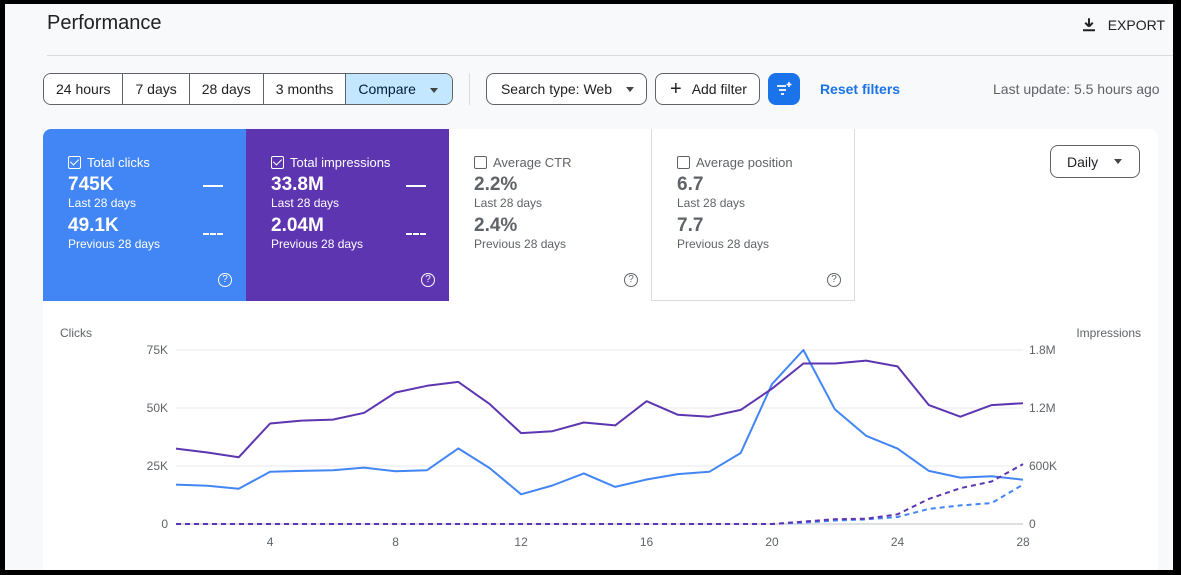 Image resolution: width=1181 pixels, height=575 pixels. Describe the element at coordinates (270, 542) in the screenshot. I see `x-tick-label: 4` at that location.